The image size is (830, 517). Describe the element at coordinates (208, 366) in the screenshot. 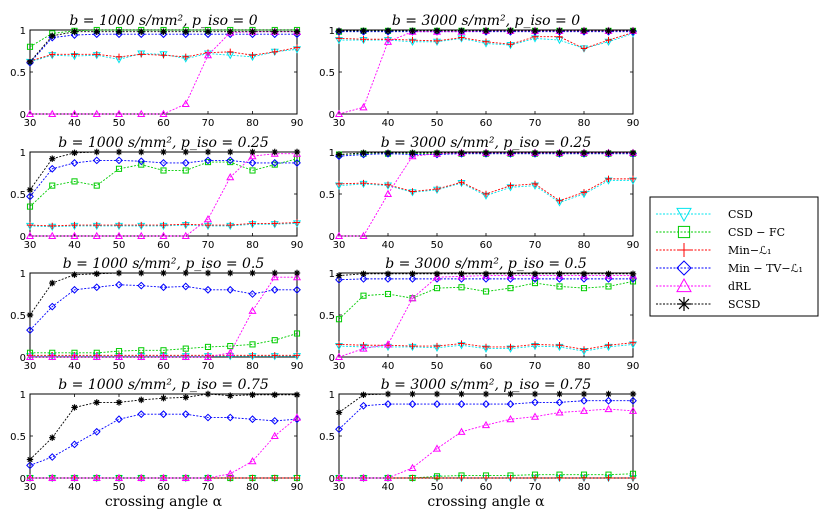

I see `x-tick-label: 70` at that location.